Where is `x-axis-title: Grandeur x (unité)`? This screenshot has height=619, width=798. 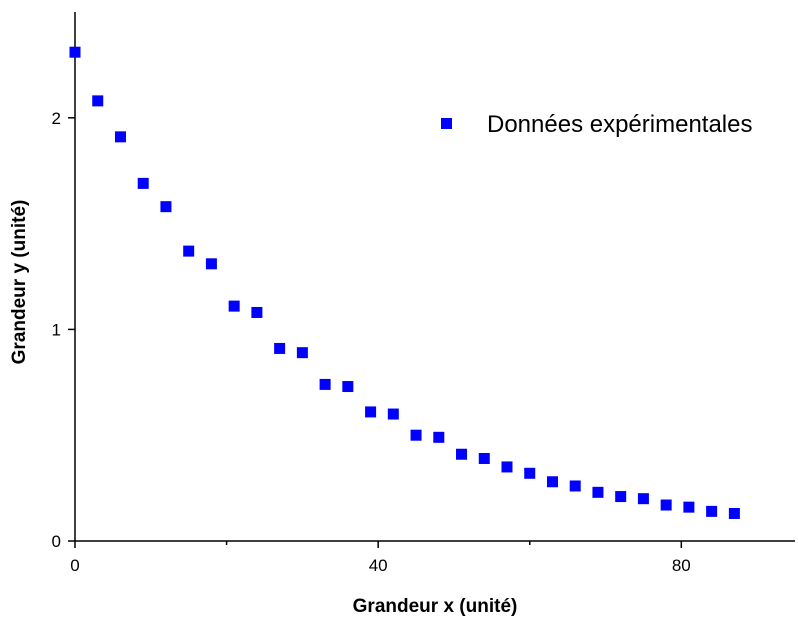
x-axis-title: Grandeur x (unité) is located at coordinates (435, 606).